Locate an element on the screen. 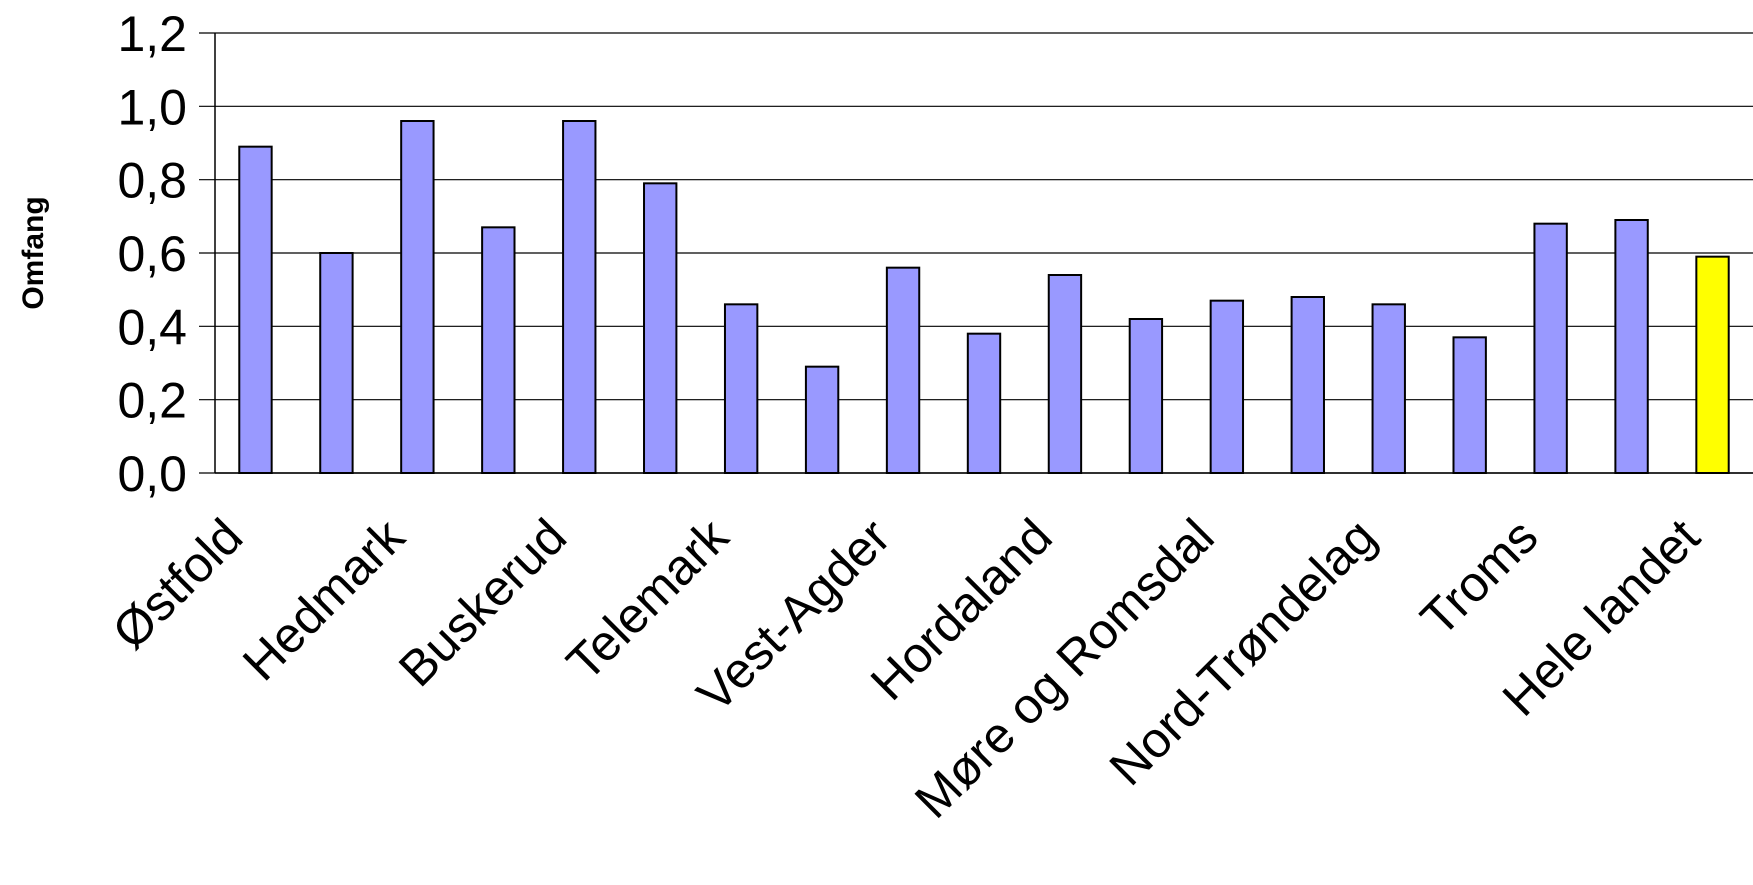 Image resolution: width=1753 pixels, height=885 pixels. y-tick-label: 0,2 is located at coordinates (152, 401).